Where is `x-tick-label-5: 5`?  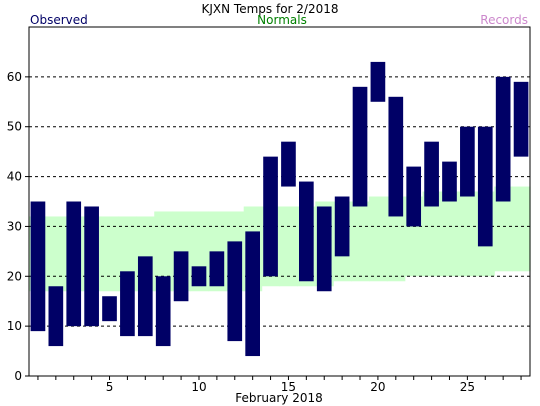 x-tick-label-5: 5 is located at coordinates (110, 387).